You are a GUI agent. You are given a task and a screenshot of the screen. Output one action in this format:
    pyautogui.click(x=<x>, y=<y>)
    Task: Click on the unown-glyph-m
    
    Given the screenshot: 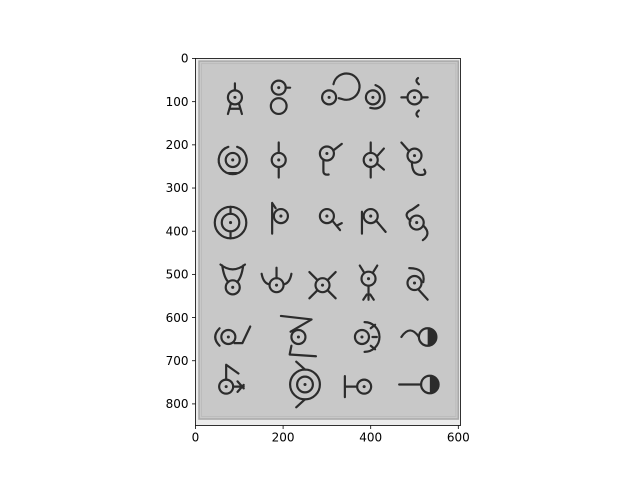 What is the action you would take?
    pyautogui.click(x=330, y=219)
    